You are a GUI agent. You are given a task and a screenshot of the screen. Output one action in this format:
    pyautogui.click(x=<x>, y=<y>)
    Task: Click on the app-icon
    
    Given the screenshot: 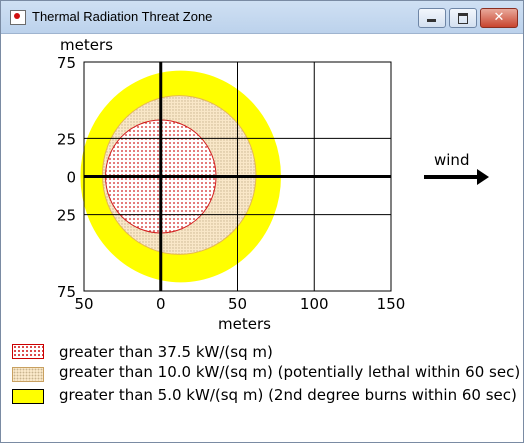 What is the action you would take?
    pyautogui.click(x=18, y=17)
    